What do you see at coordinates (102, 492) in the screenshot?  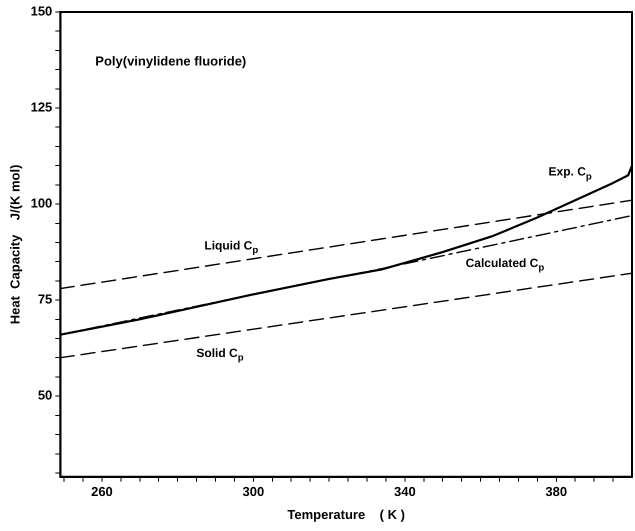 I see `x-tick-label: 260` at bounding box center [102, 492].